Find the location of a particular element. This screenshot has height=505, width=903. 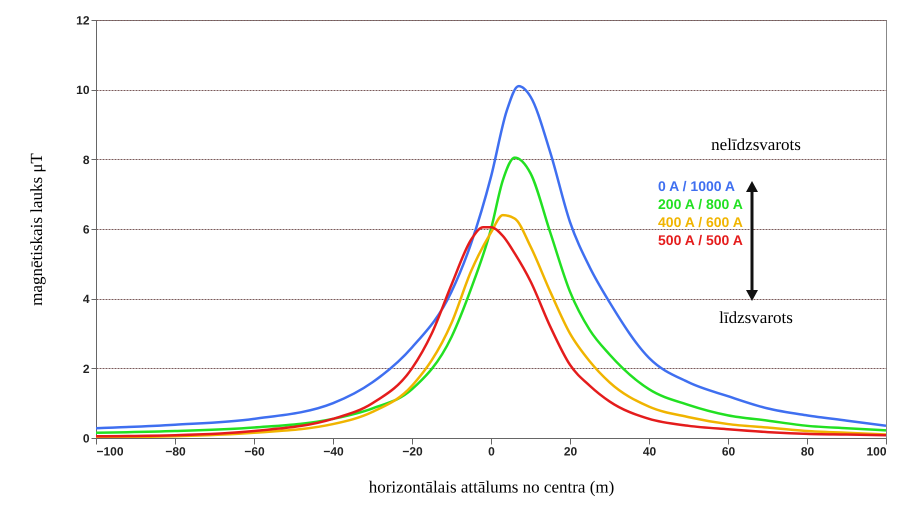

x-tick-label: −80 is located at coordinates (175, 451).